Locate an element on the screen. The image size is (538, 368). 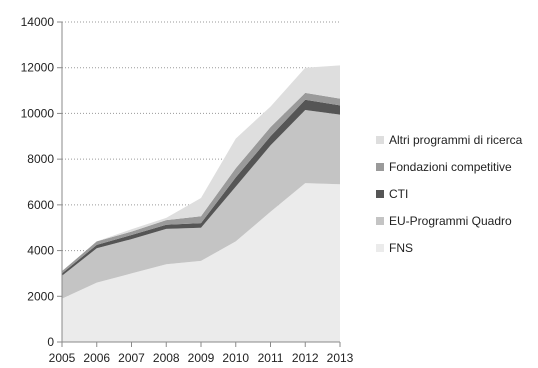
x-tick-label: 2006 is located at coordinates (96, 358).